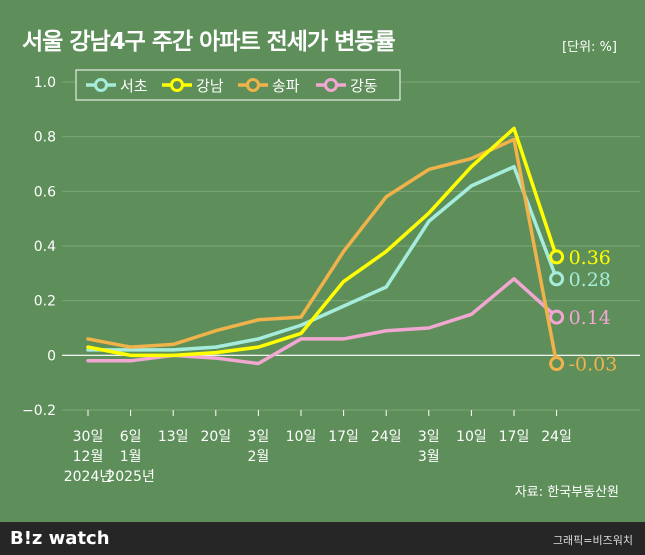  I want to click on unit-label: [단위: %], so click(589, 47).